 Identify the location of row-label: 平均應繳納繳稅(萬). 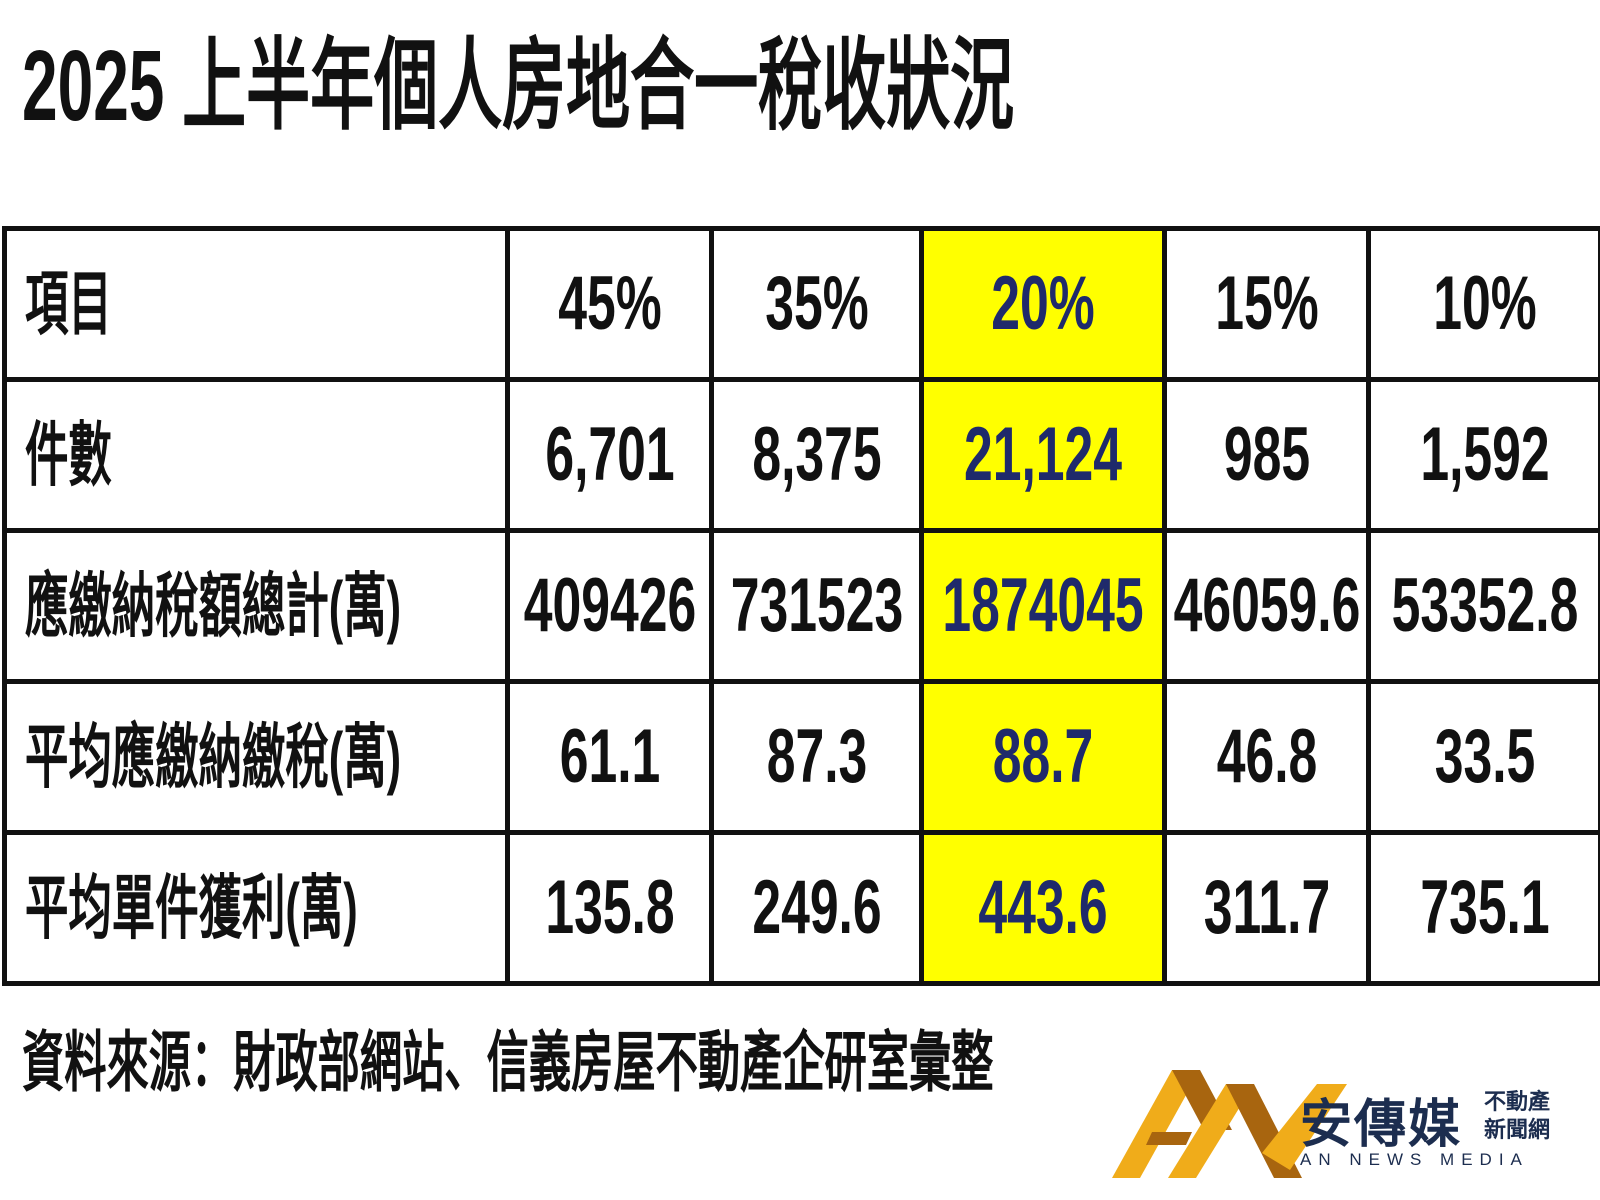
(256, 757).